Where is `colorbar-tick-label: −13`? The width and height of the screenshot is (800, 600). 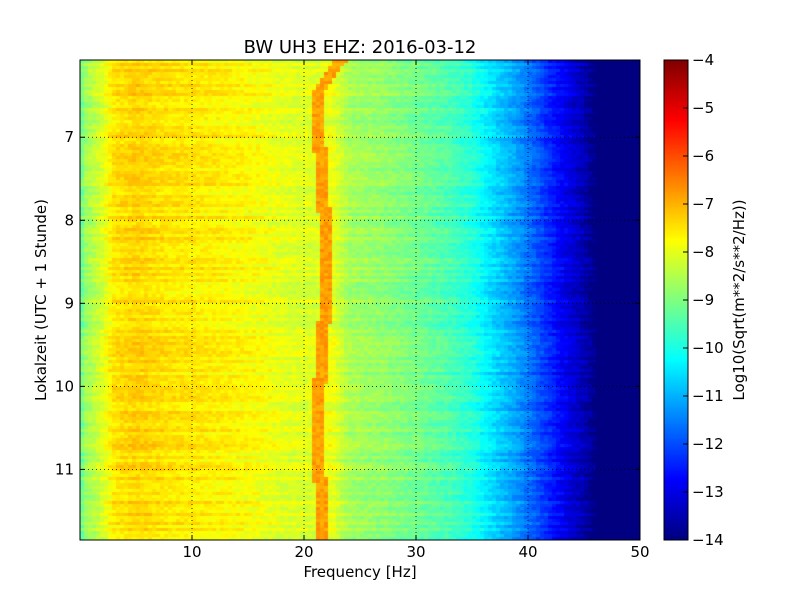
colorbar-tick-label: −13 is located at coordinates (708, 492).